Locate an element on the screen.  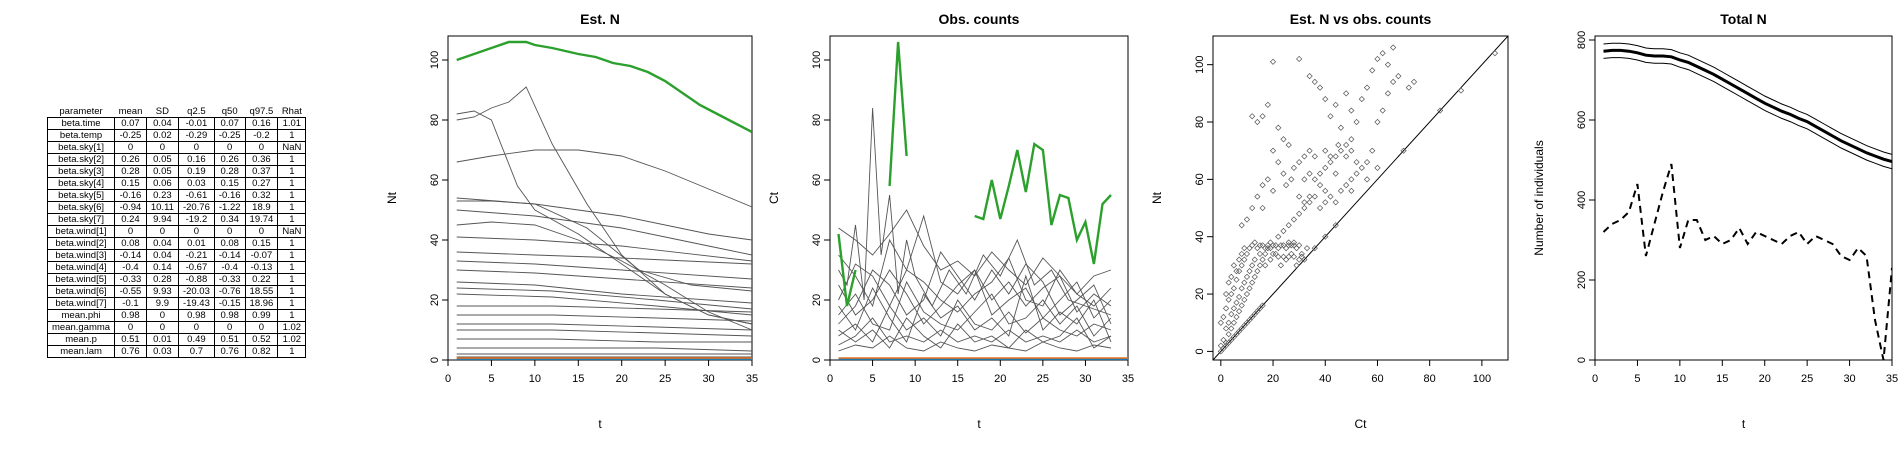
value-cell: 18.9 is located at coordinates (261, 207).